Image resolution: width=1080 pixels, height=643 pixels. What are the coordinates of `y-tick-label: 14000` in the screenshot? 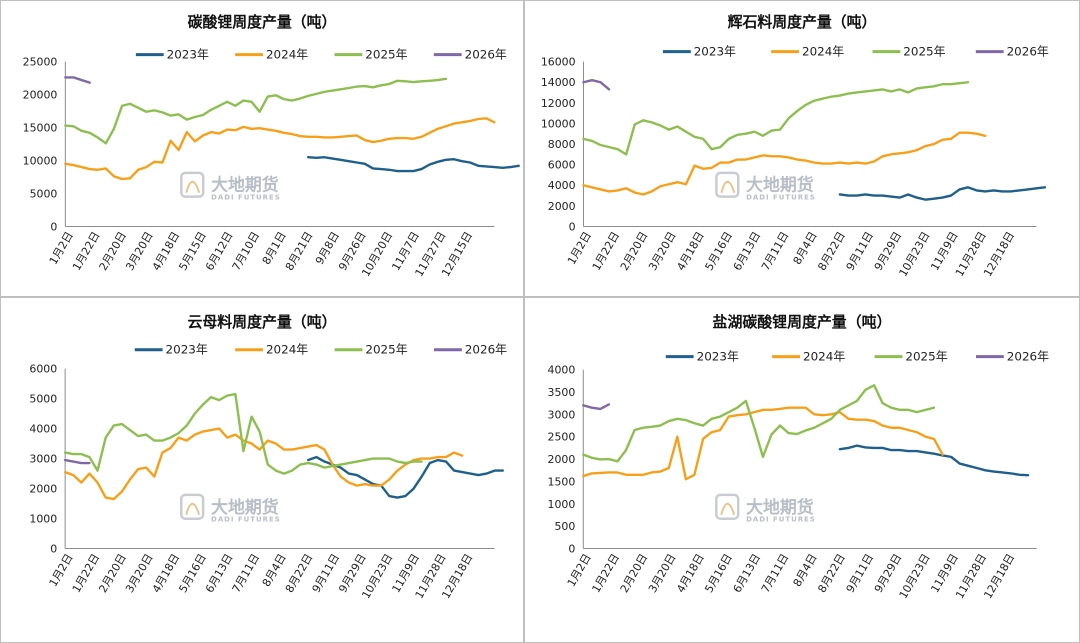 It's located at (558, 82).